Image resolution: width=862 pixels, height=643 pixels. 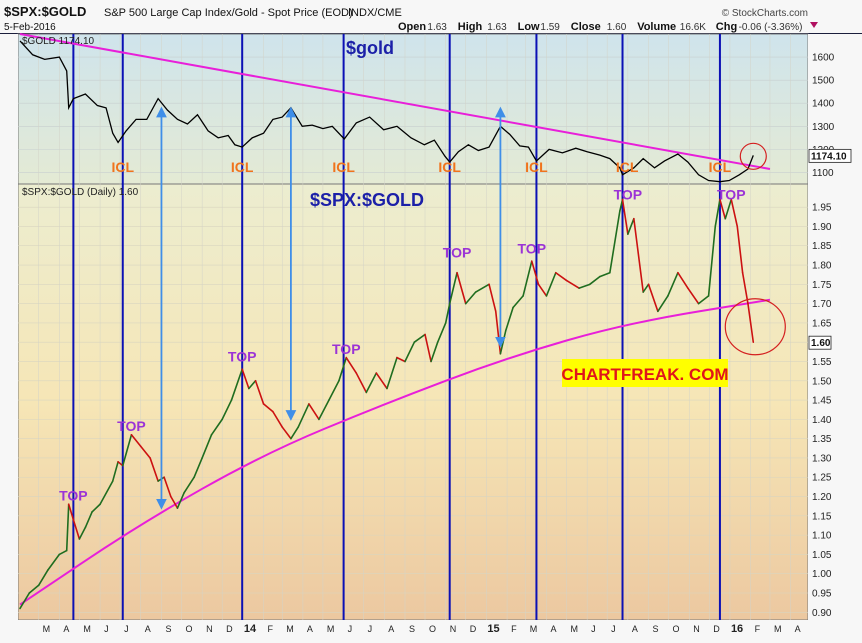 I want to click on y-axis-area, so click(x=835, y=327).